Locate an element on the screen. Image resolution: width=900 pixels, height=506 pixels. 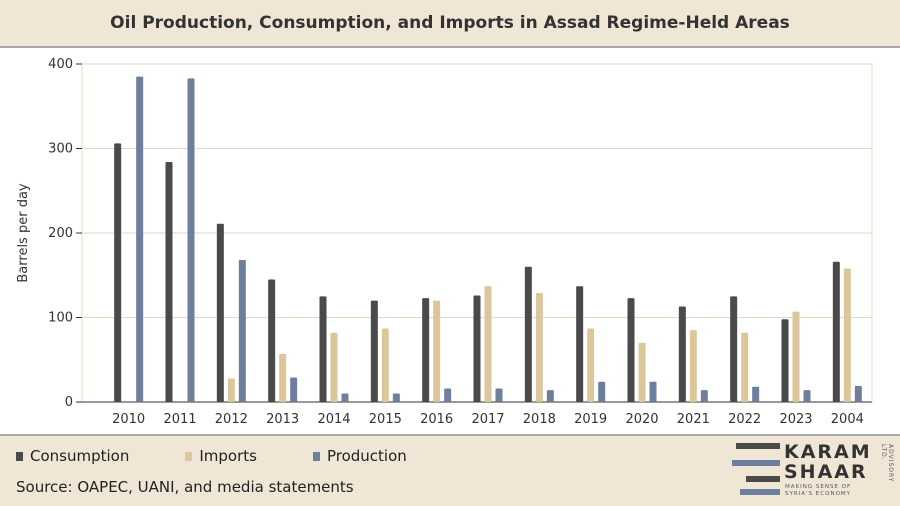
x-tick-label: 2023 is located at coordinates (795, 419).